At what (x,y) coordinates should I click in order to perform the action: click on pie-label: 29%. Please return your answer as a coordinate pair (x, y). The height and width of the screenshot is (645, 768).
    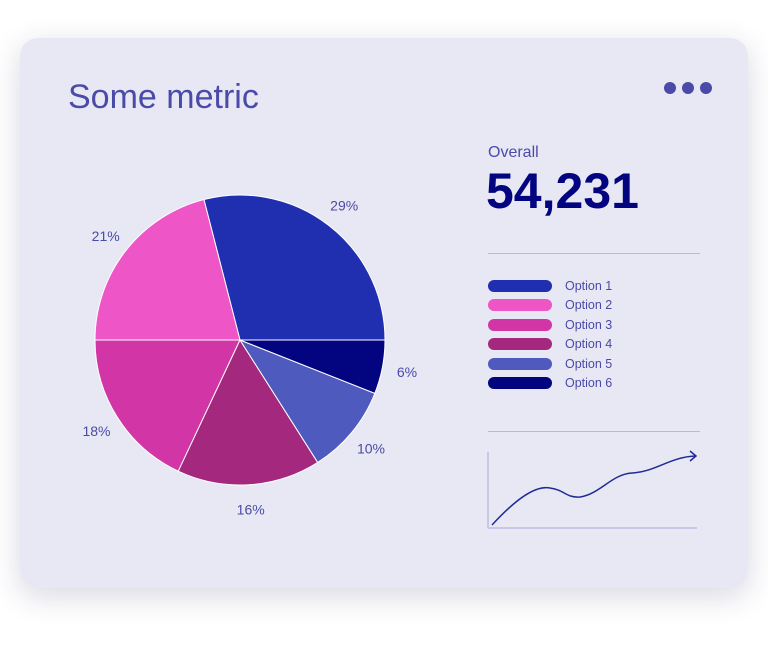
    Looking at the image, I should click on (344, 206).